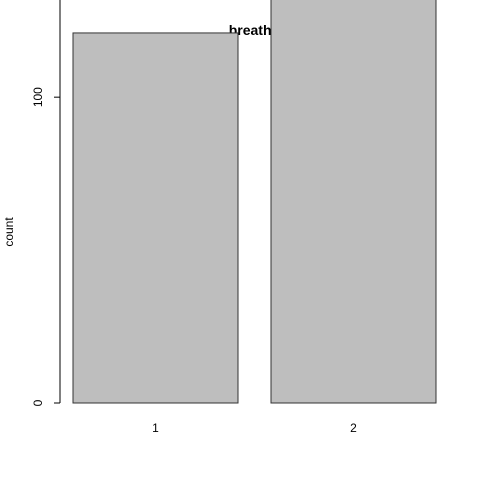 Image resolution: width=480 pixels, height=480 pixels. Describe the element at coordinates (353, 428) in the screenshot. I see `x-tick-label: 2` at that location.